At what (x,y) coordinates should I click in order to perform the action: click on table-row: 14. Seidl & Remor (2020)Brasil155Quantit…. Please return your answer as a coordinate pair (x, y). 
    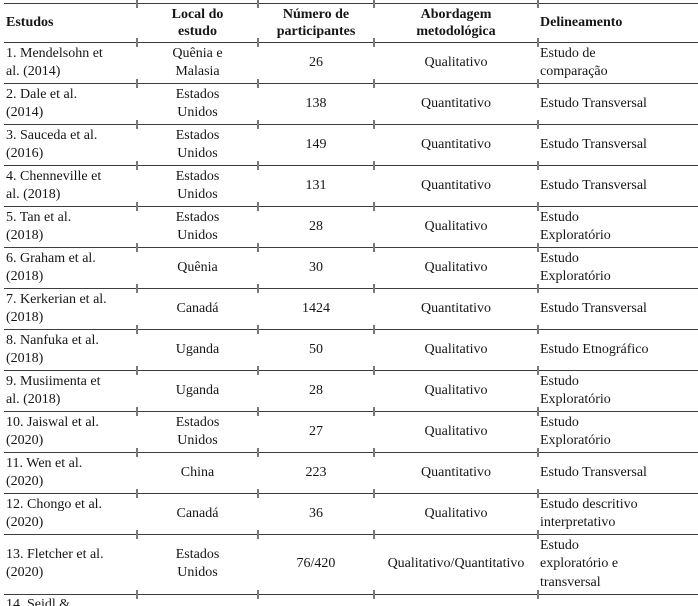
    Looking at the image, I should click on (351, 597).